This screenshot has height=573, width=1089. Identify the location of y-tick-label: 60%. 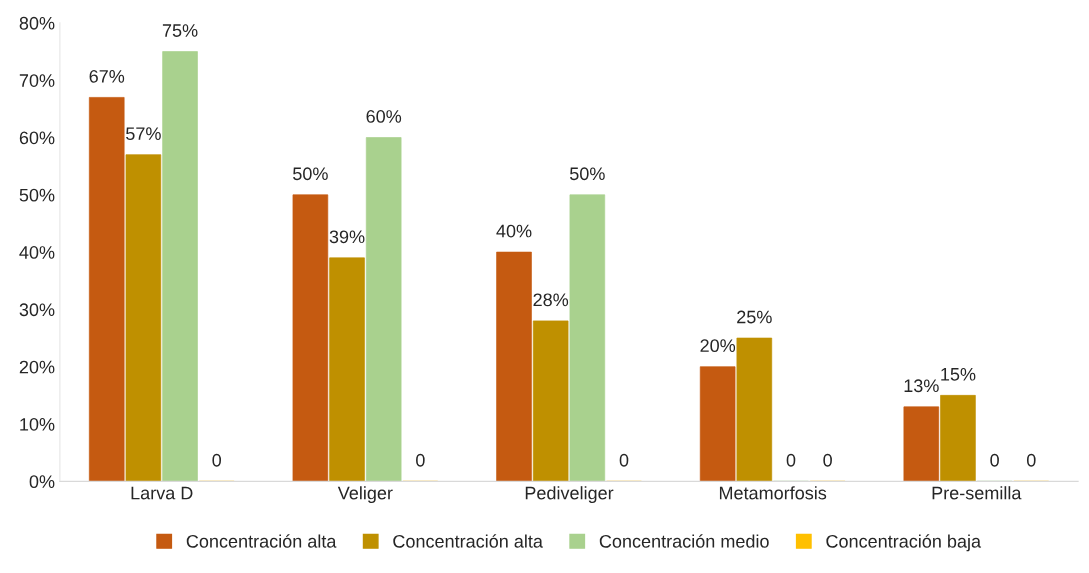
(37, 138).